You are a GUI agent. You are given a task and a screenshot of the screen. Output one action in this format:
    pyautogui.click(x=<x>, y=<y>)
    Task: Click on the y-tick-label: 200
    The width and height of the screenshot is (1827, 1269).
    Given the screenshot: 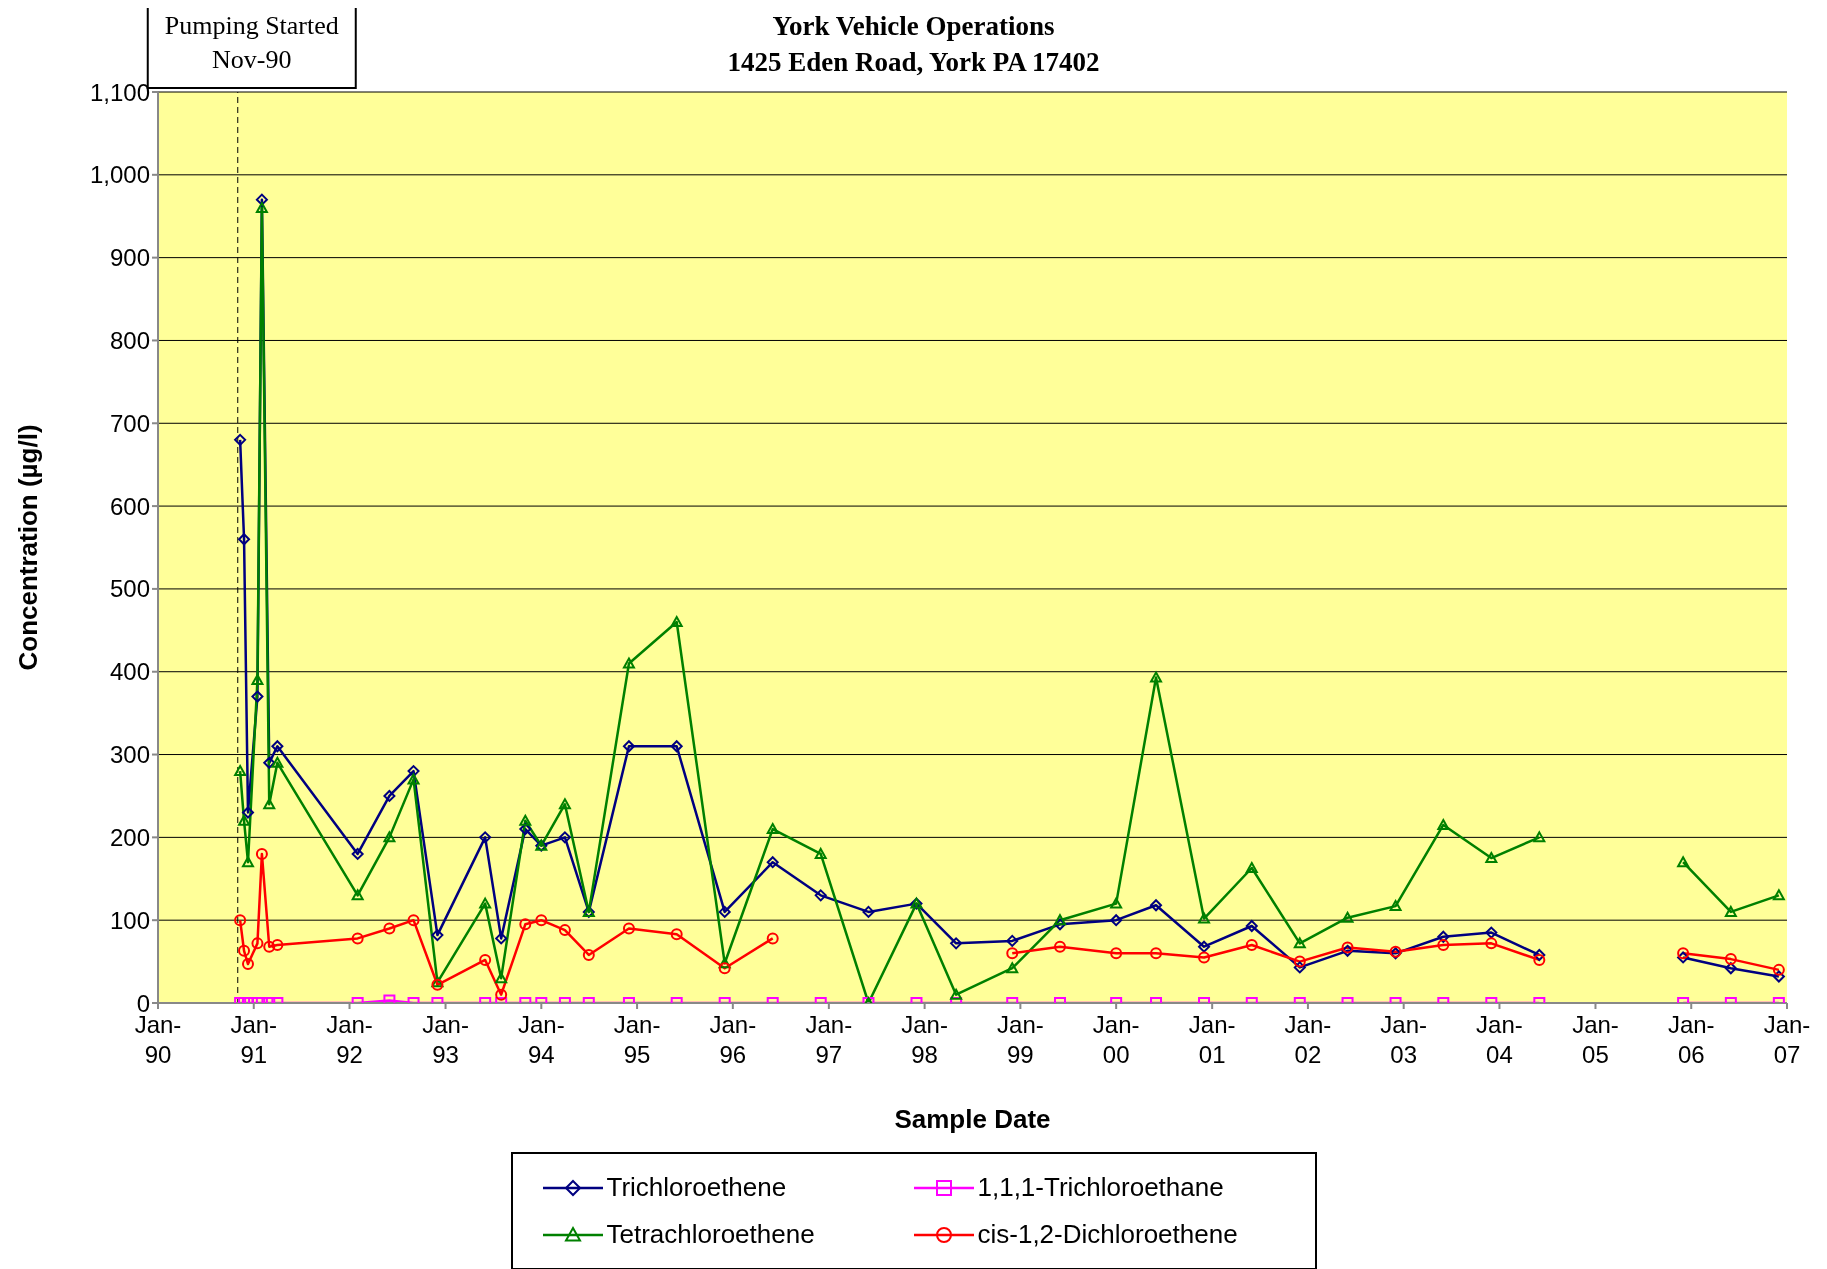 What is the action you would take?
    pyautogui.click(x=129, y=837)
    